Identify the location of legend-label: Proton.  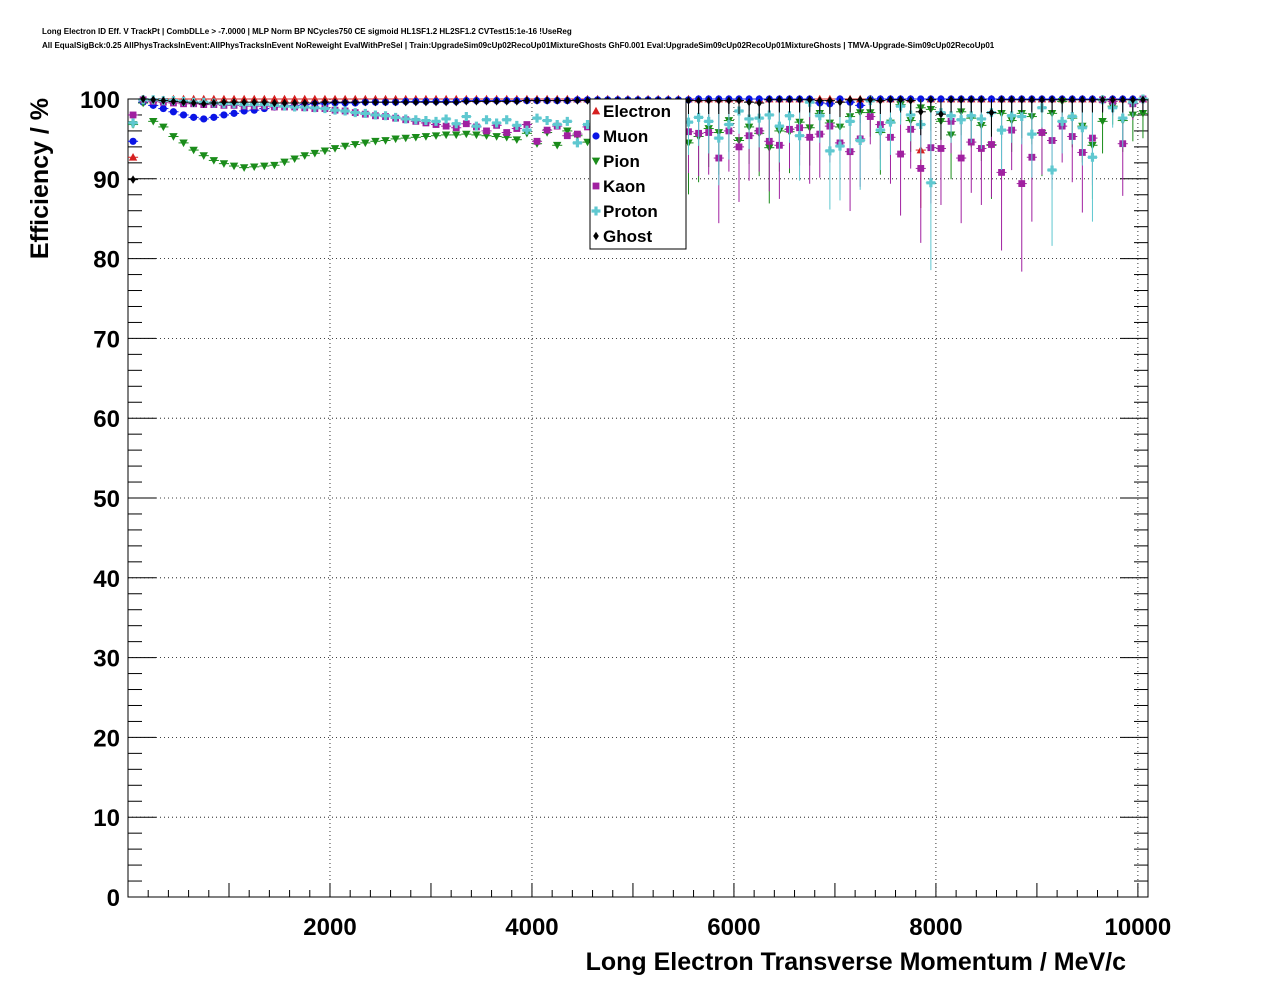
(630, 211).